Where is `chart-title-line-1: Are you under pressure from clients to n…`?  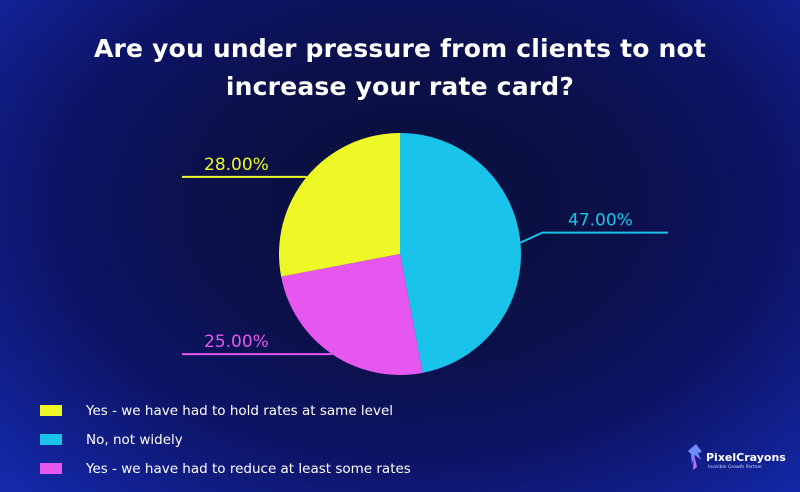
chart-title-line-1: Are you under pressure from clients to n… is located at coordinates (400, 48).